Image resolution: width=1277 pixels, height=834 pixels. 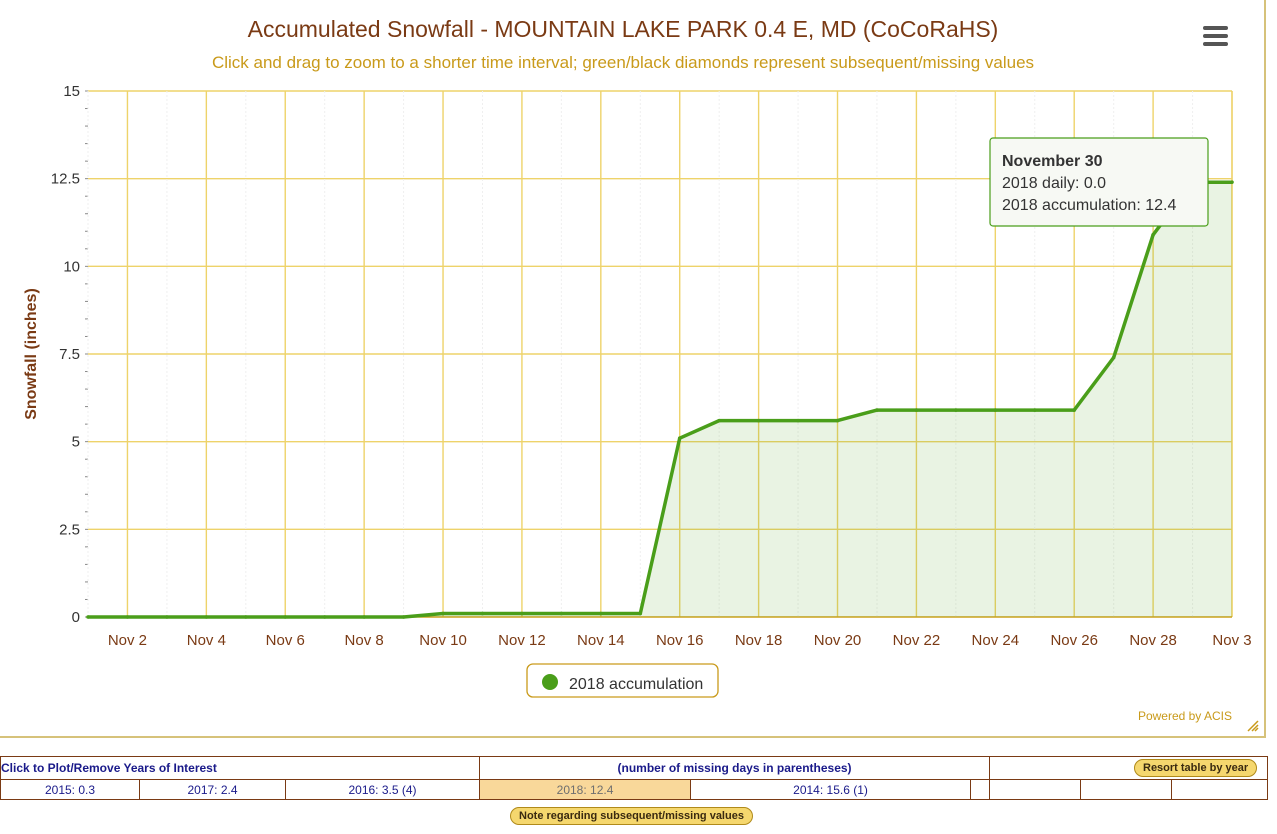 What do you see at coordinates (127, 640) in the screenshot?
I see `x-tick-label: Nov 2` at bounding box center [127, 640].